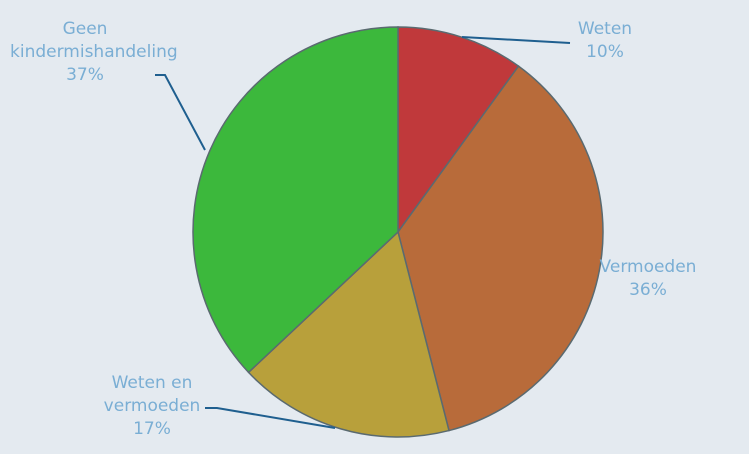 The height and width of the screenshot is (454, 749). I want to click on category-label: Vermoeden, so click(648, 267).